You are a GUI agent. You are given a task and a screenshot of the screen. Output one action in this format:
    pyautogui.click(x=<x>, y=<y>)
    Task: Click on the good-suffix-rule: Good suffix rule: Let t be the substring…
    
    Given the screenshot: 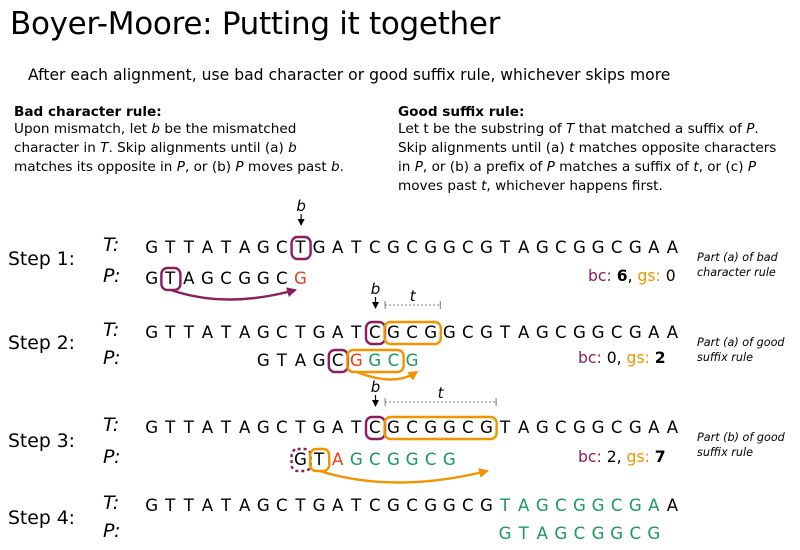 What is the action you would take?
    pyautogui.click(x=587, y=150)
    